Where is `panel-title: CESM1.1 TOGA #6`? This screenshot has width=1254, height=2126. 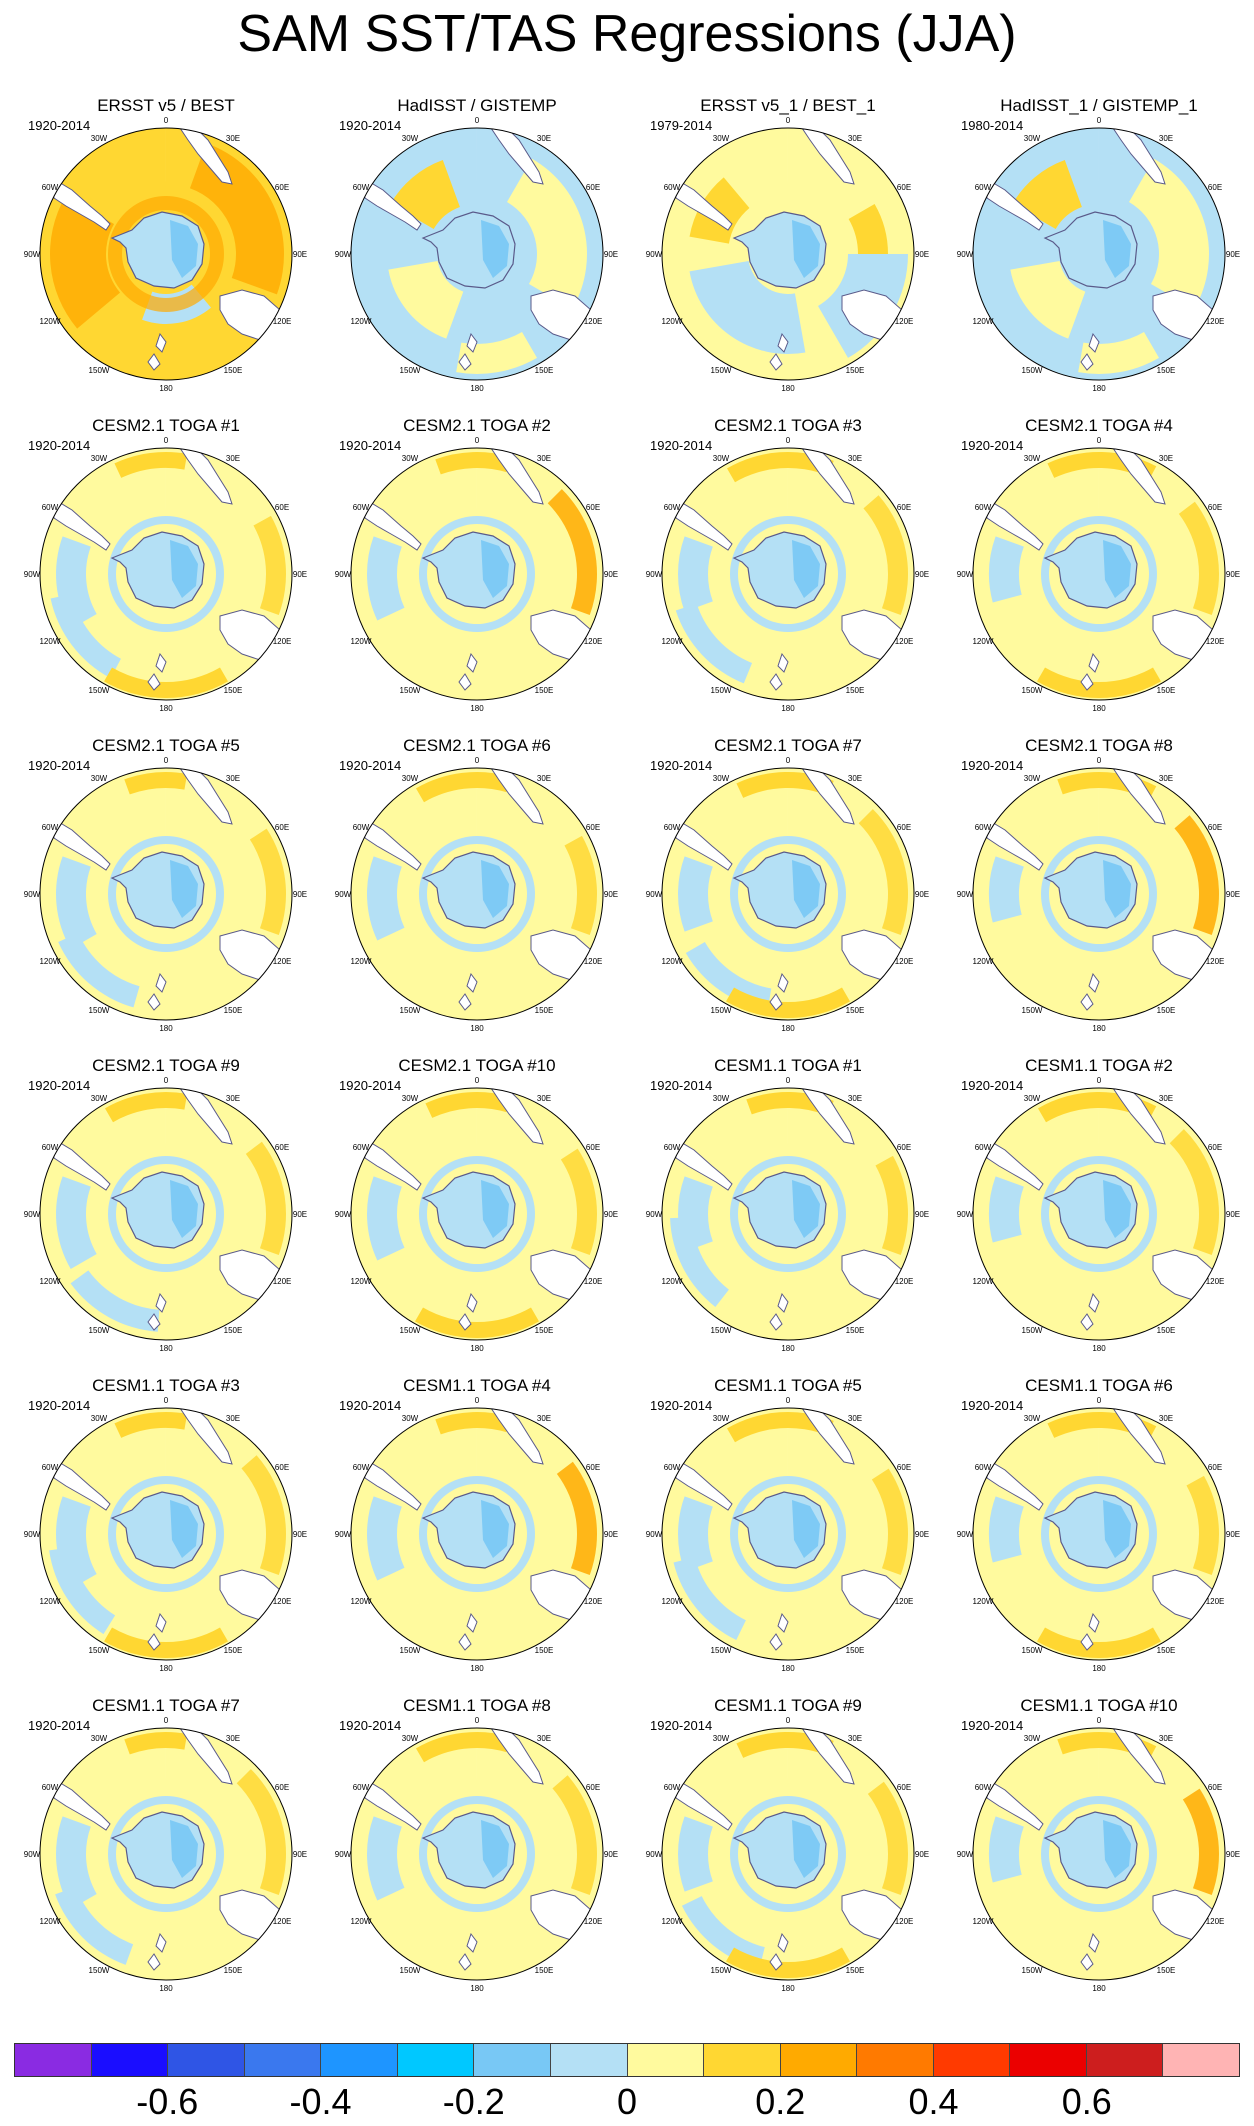
panel-title: CESM1.1 TOGA #6 is located at coordinates (1099, 1385).